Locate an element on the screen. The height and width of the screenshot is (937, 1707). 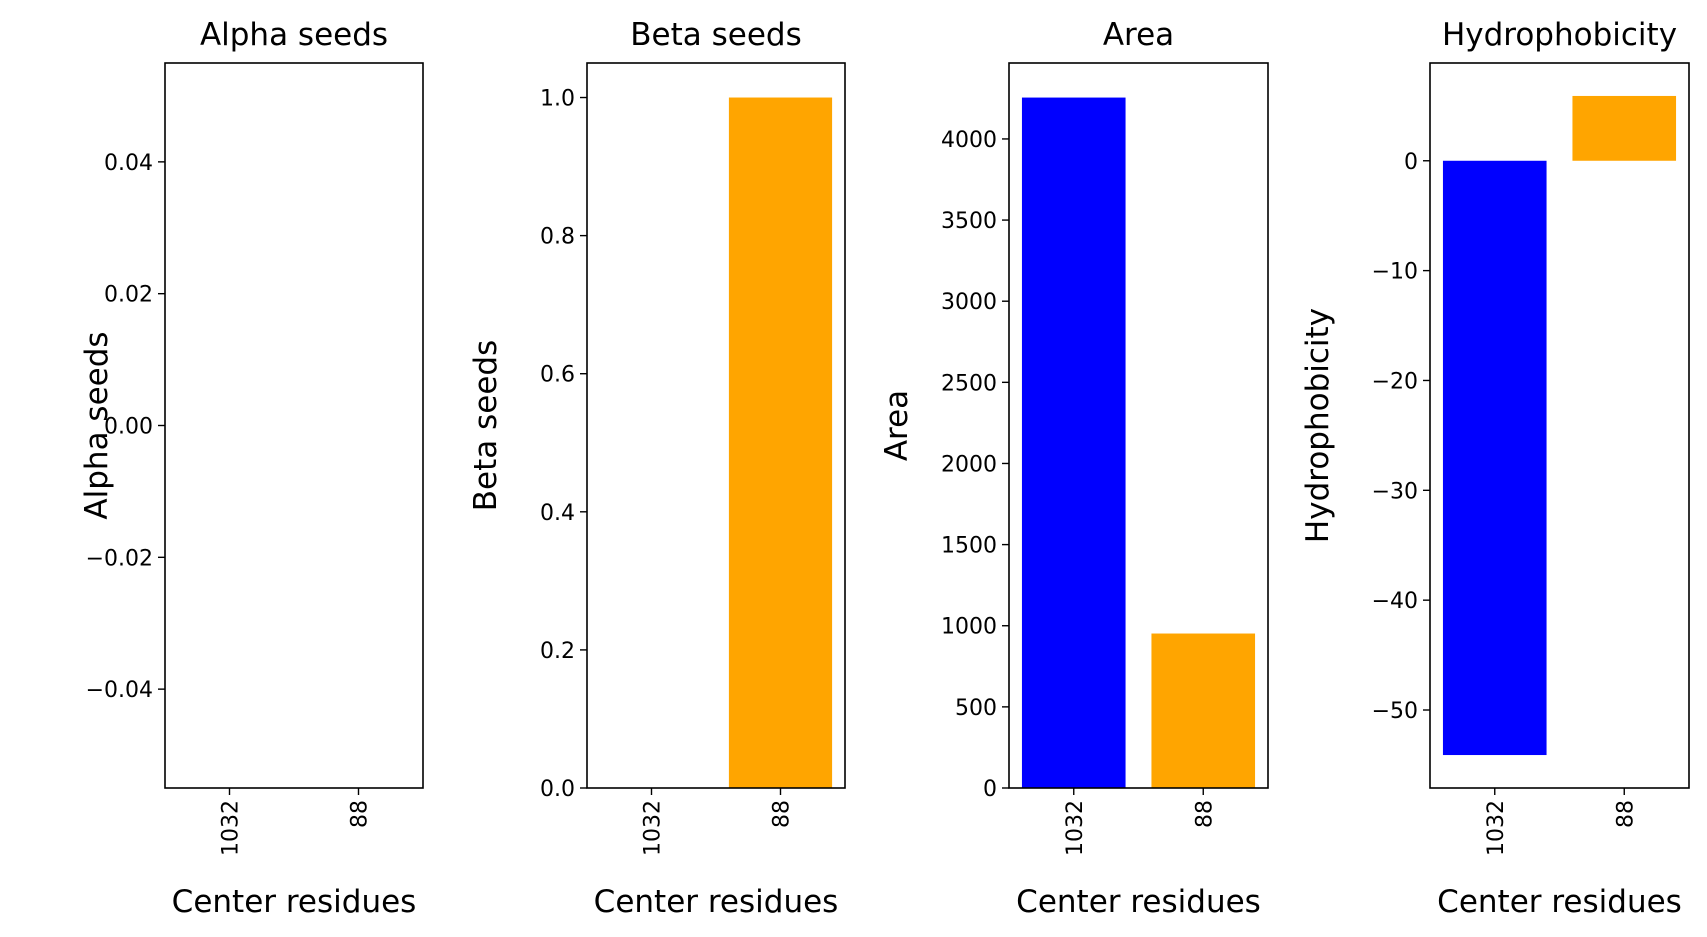
y-tick-label: 0.00 is located at coordinates (128, 427).